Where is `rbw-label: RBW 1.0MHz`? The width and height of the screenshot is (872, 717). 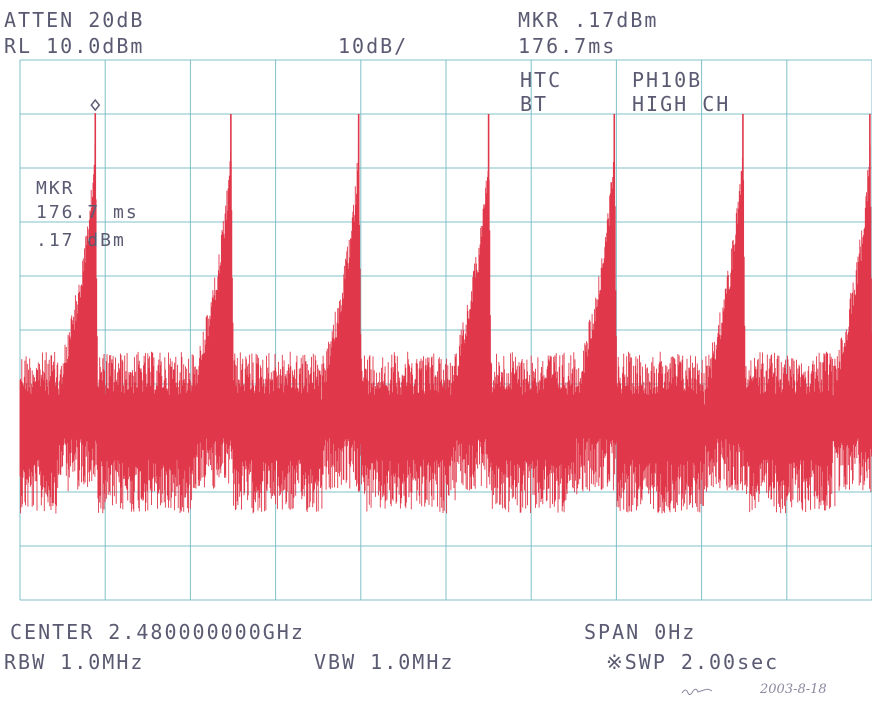 rbw-label: RBW 1.0MHz is located at coordinates (74, 662).